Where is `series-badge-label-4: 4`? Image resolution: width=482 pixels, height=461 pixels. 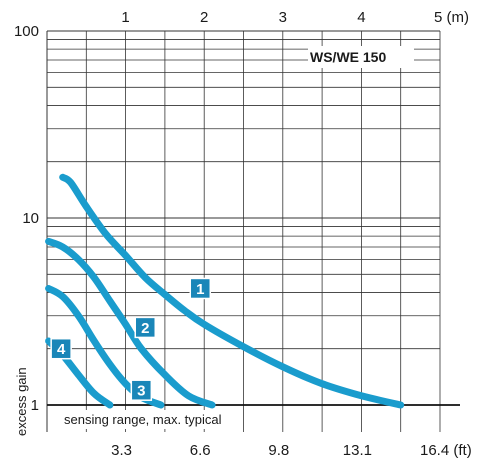 series-badge-label-4: 4 is located at coordinates (61, 349).